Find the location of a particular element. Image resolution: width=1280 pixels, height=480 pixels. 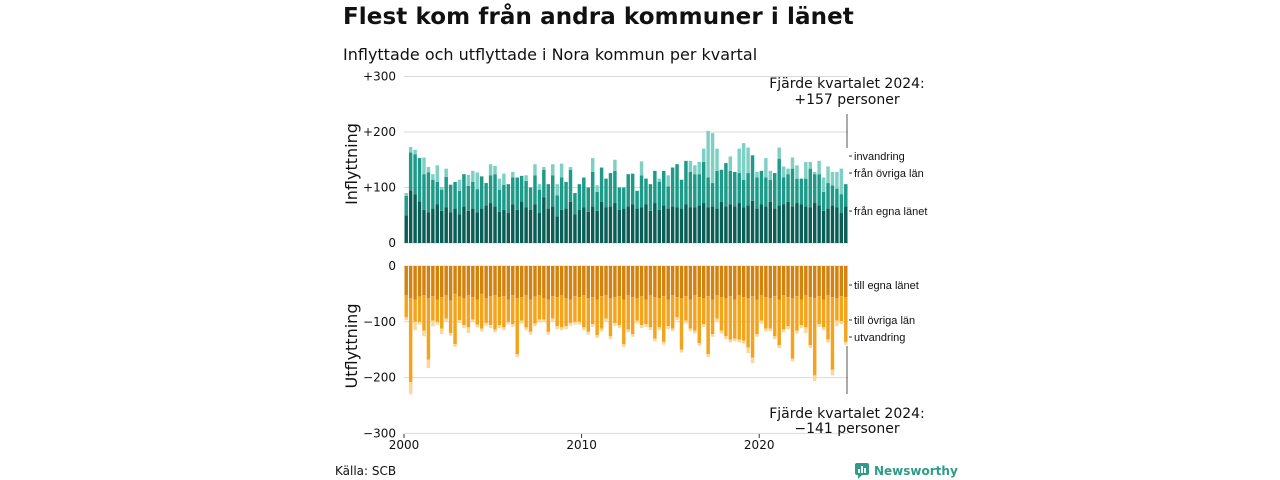

x-tick-label: 2010 is located at coordinates (581, 445).